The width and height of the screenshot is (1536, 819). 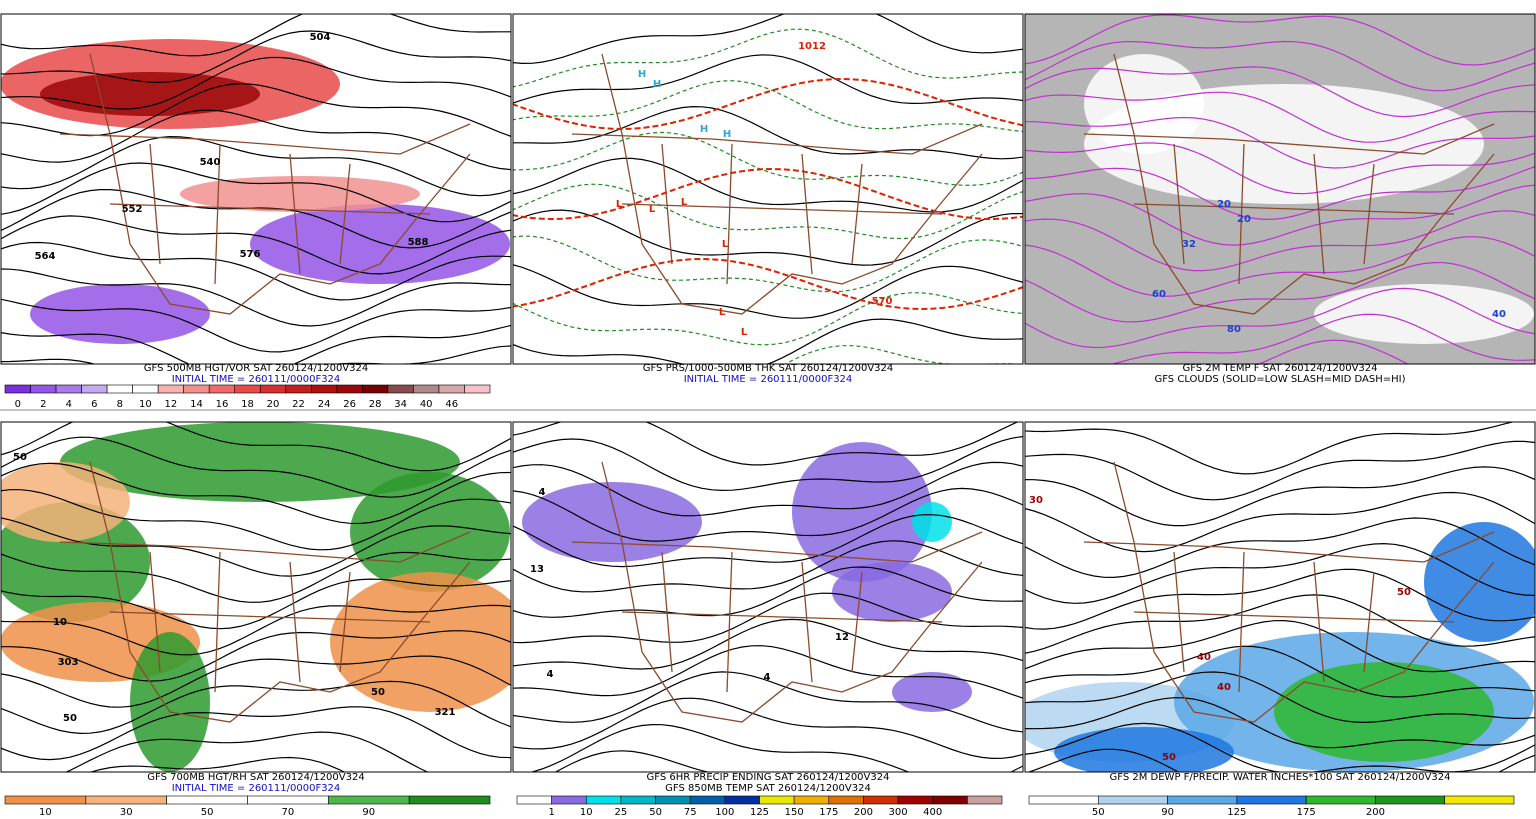 What do you see at coordinates (256, 189) in the screenshot?
I see `map-area: 504 540 552 564 576 588` at bounding box center [256, 189].